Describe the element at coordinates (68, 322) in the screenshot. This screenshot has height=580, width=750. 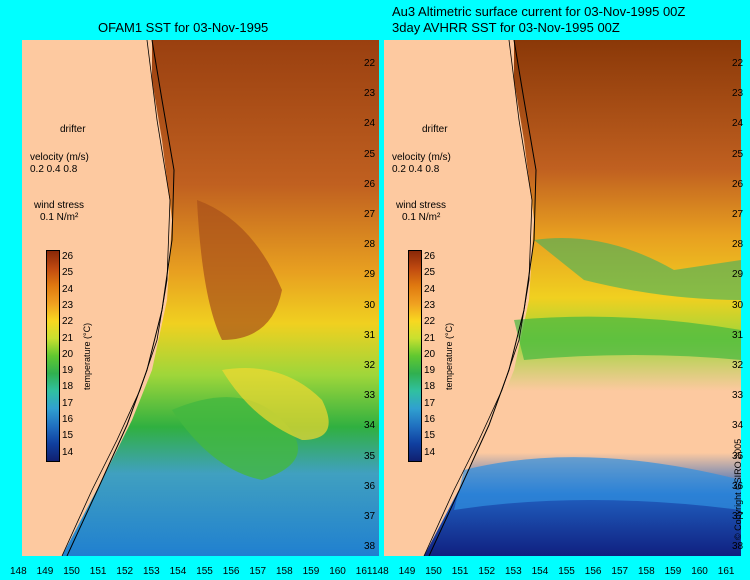
I see `colorbar-tick: 22` at that location.